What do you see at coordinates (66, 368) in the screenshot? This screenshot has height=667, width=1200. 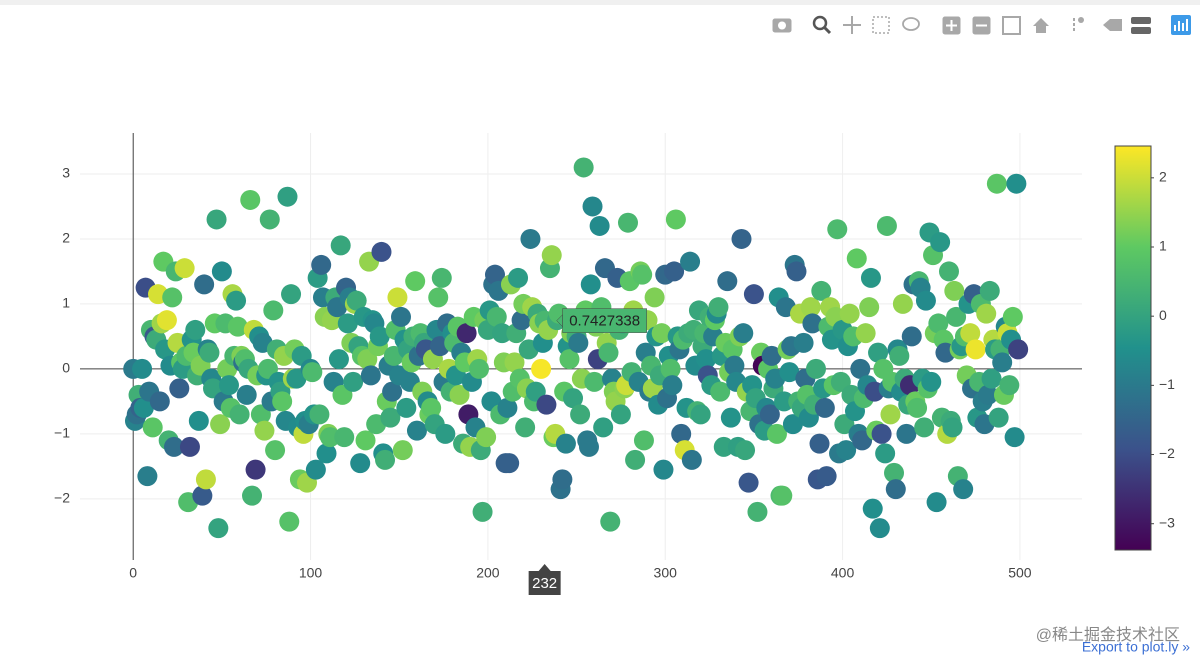 I see `y-tick-label: 0` at bounding box center [66, 368].